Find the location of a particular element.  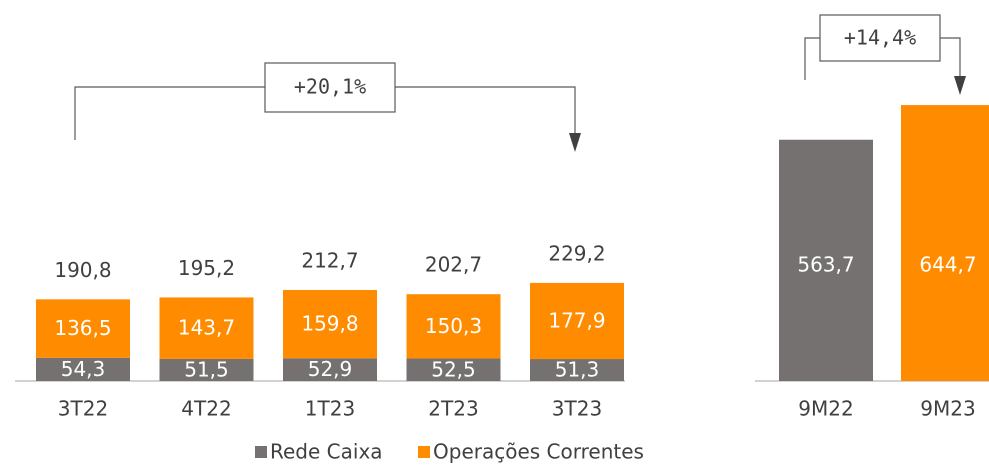

x-tick-label: 1T23 is located at coordinates (330, 409).